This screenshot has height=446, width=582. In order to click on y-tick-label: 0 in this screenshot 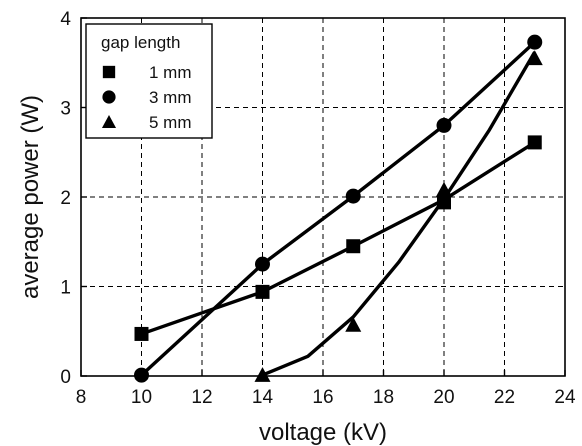, I will do `click(65, 377)`.